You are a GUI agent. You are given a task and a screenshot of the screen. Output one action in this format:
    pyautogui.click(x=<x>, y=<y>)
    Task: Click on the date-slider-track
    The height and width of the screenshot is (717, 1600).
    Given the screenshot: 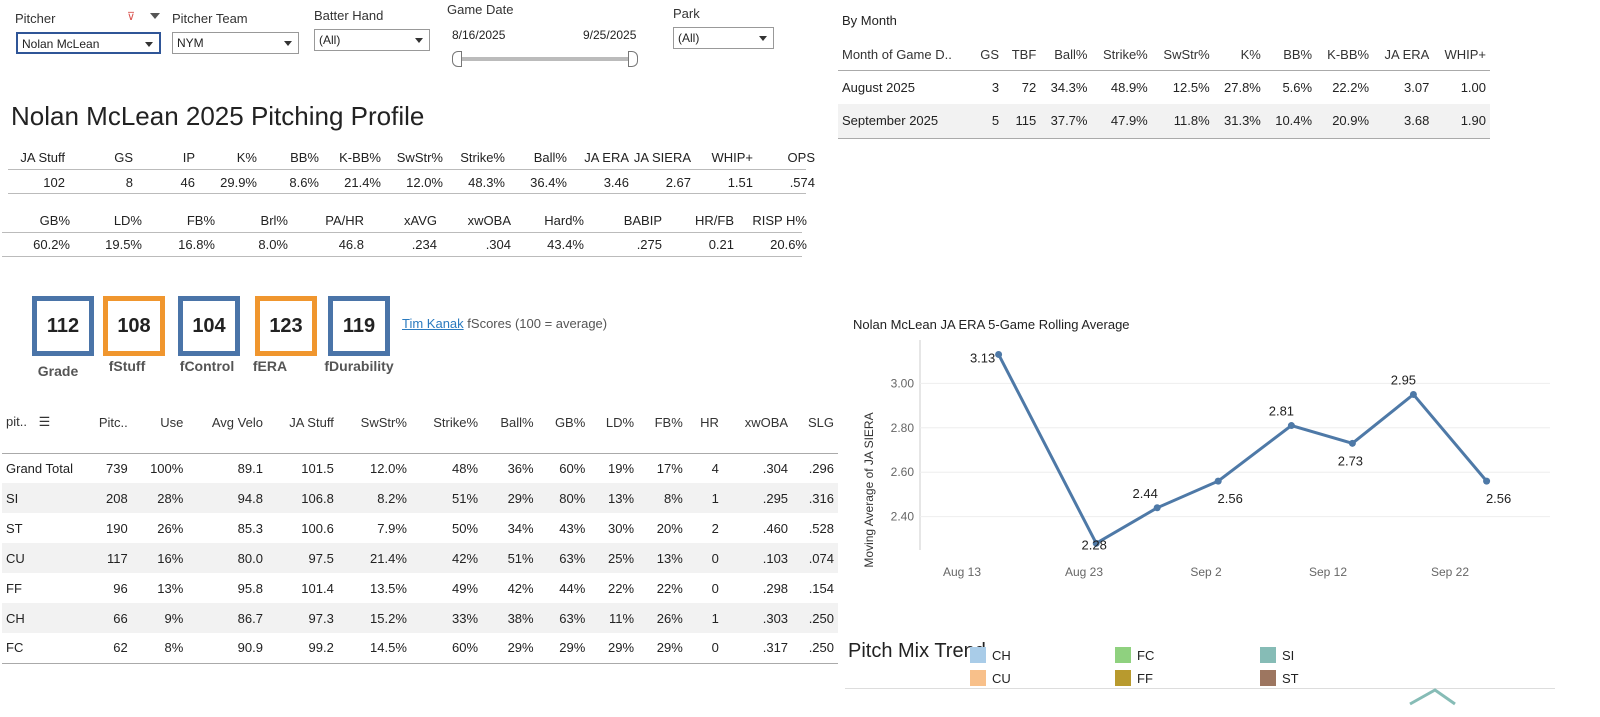 What is the action you would take?
    pyautogui.click(x=546, y=59)
    